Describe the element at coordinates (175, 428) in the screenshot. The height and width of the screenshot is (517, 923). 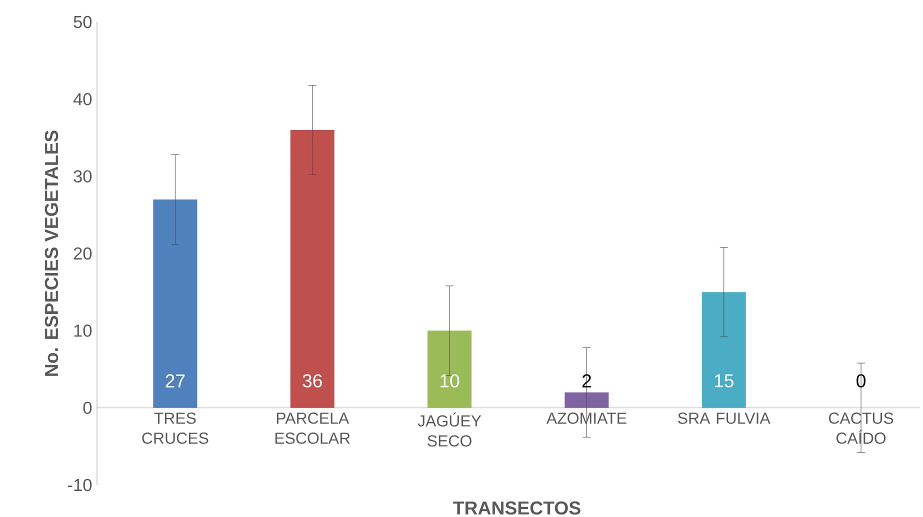
I see `x-tick-label: TRES CRUCES` at that location.